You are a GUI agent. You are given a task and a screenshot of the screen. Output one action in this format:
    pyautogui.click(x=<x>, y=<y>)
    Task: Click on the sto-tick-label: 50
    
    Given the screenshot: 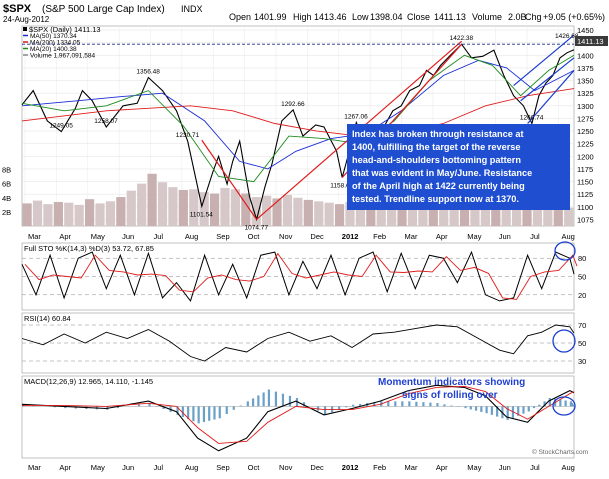 What is the action you would take?
    pyautogui.click(x=582, y=277)
    